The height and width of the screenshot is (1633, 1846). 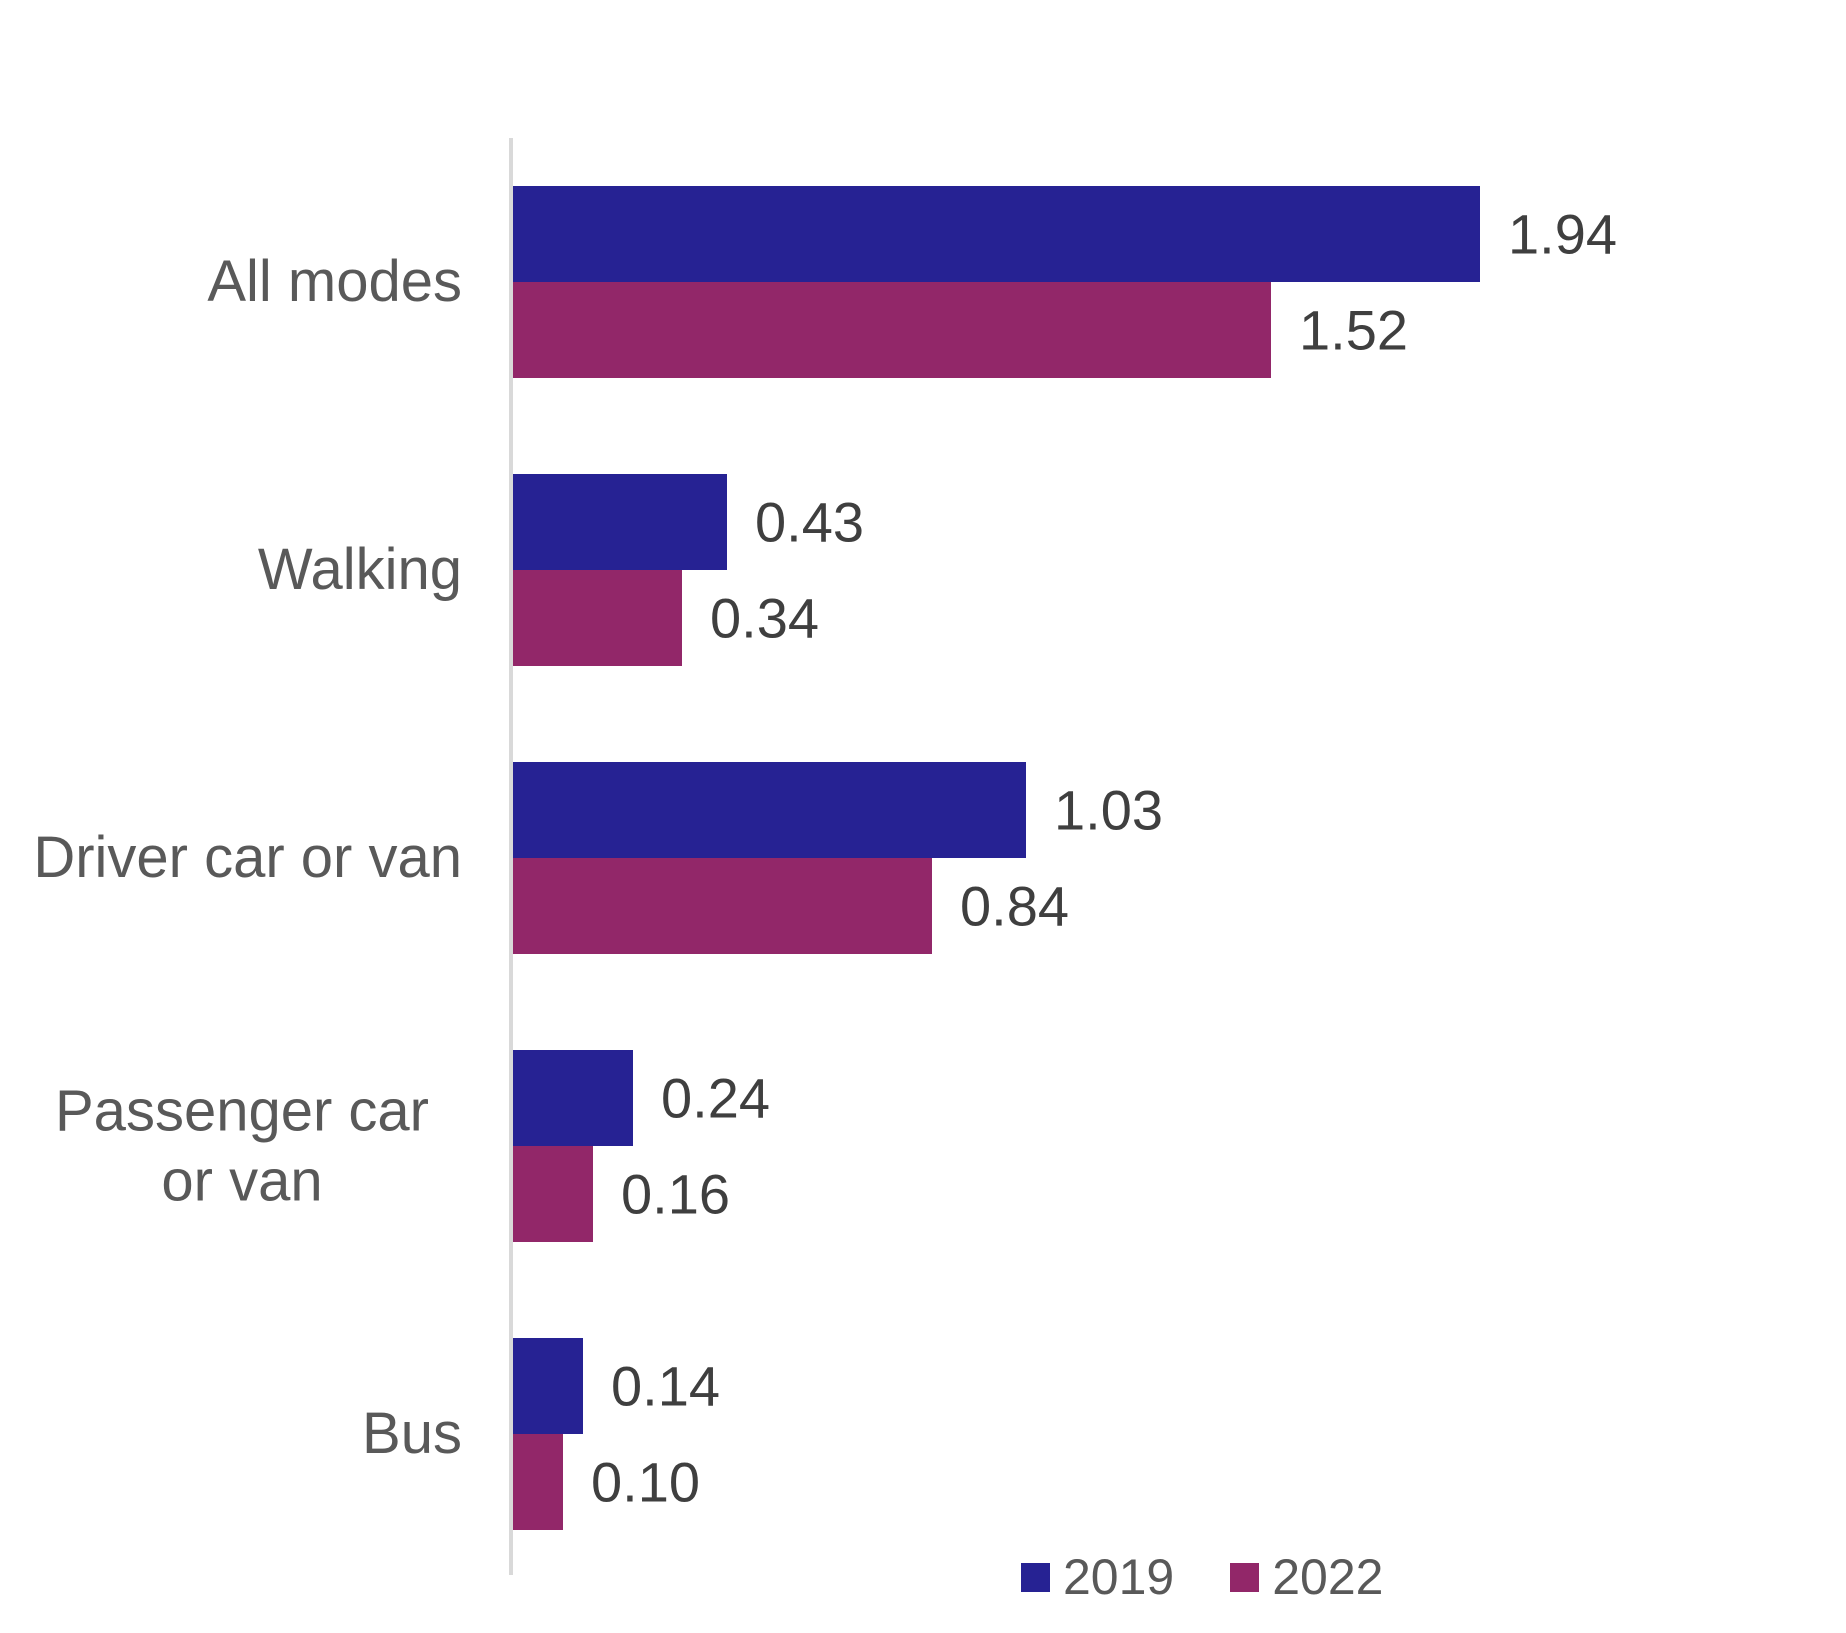 What do you see at coordinates (359, 570) in the screenshot?
I see `category-label-walking: Walking` at bounding box center [359, 570].